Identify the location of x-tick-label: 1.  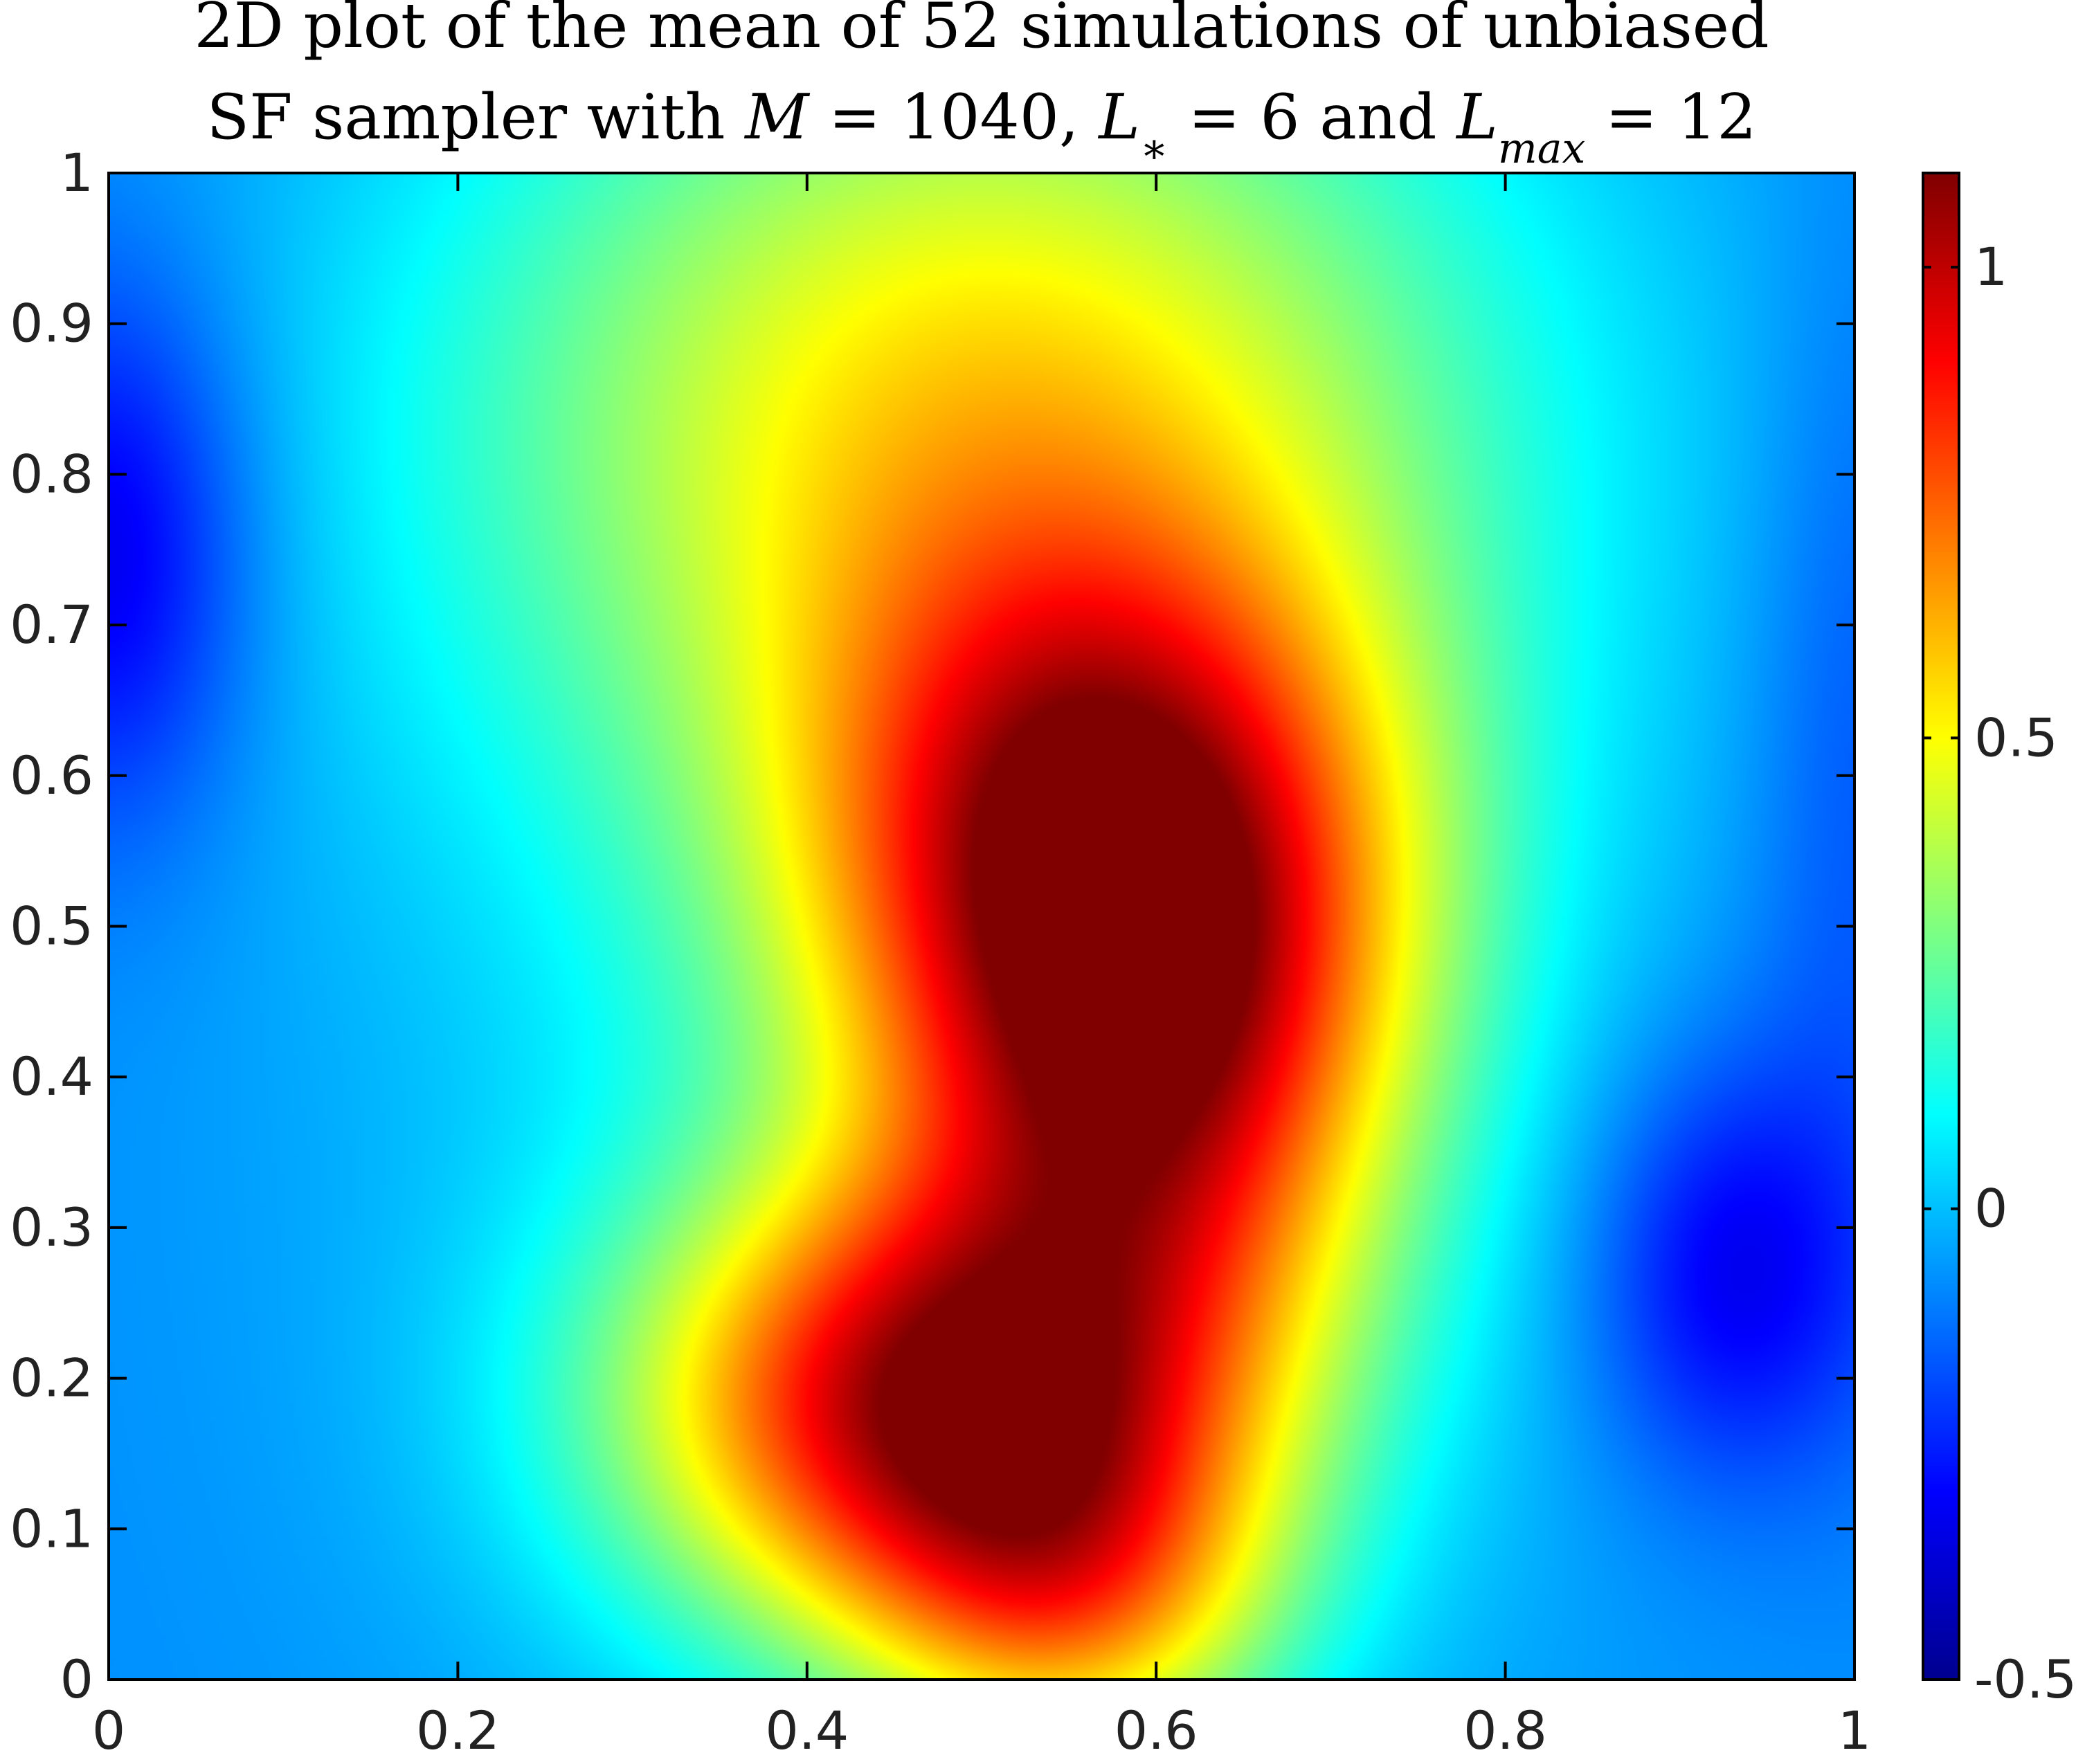
(1854, 1730).